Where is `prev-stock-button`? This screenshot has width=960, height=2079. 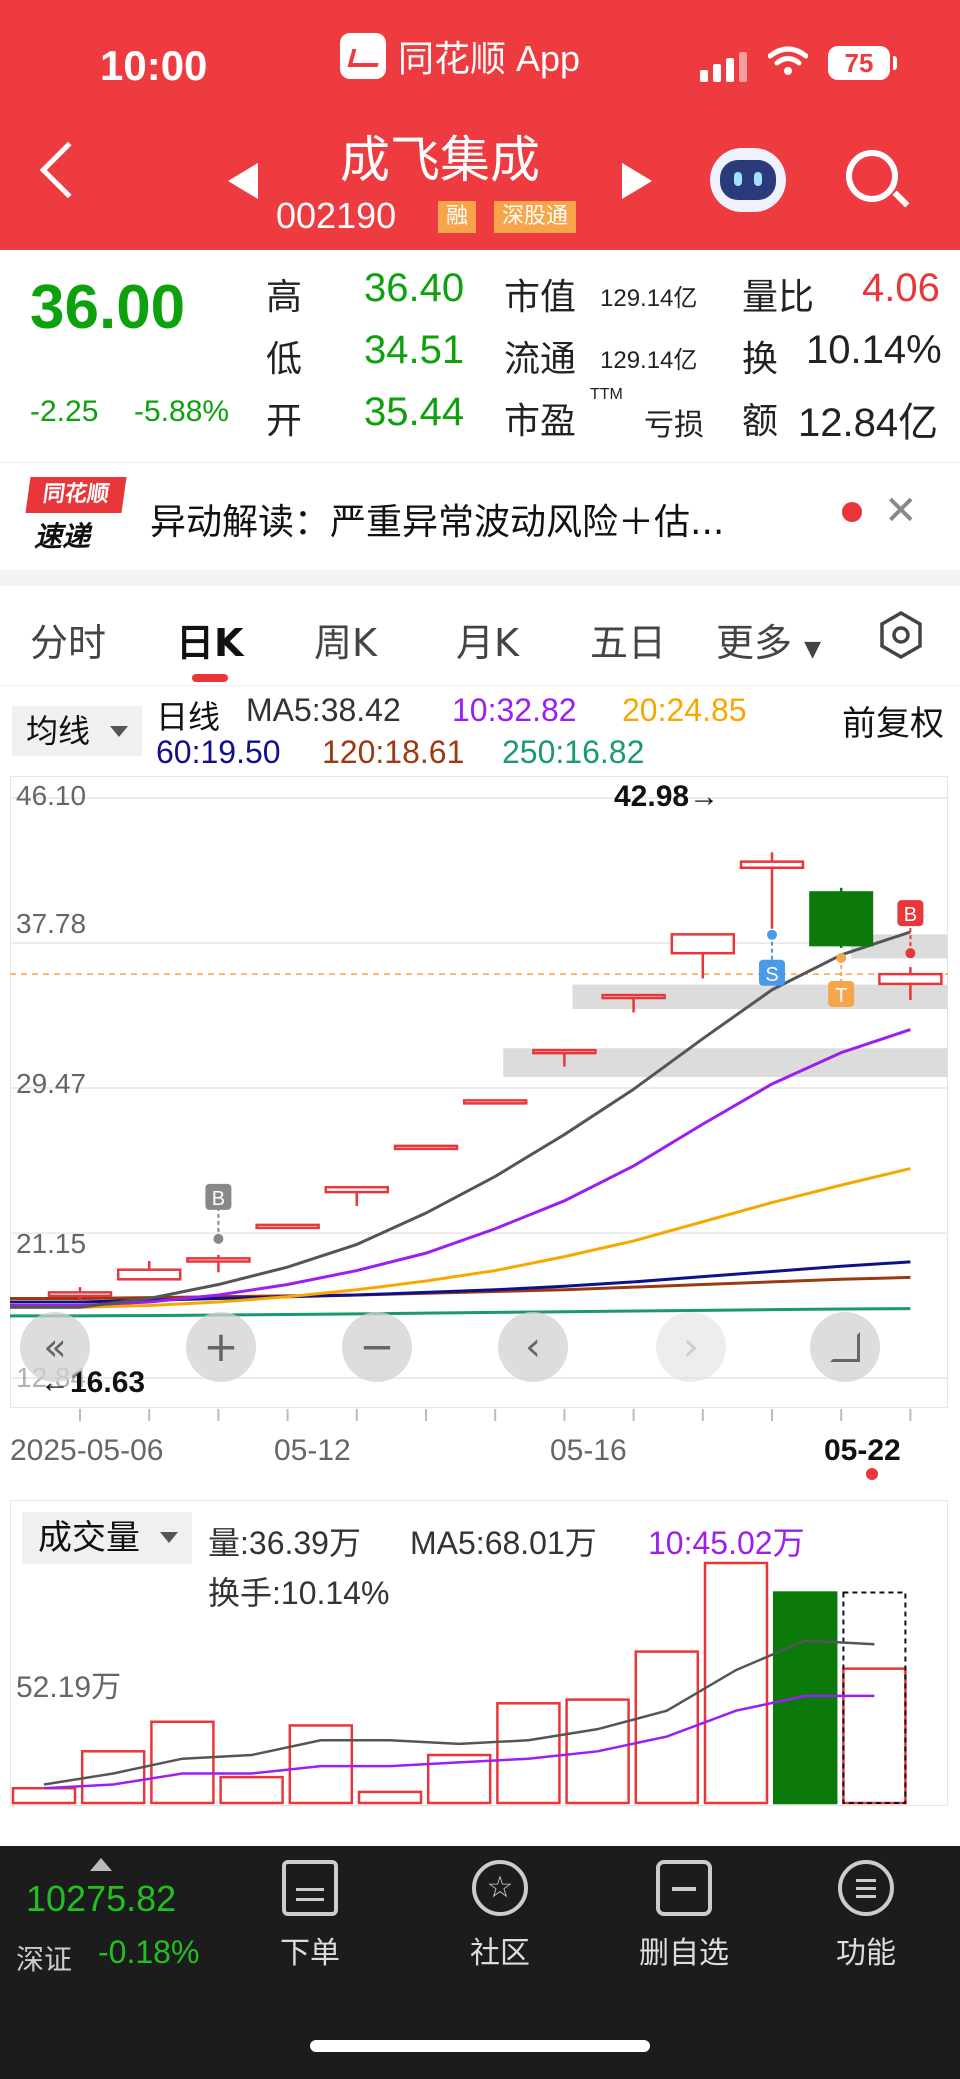
prev-stock-button is located at coordinates (243, 181).